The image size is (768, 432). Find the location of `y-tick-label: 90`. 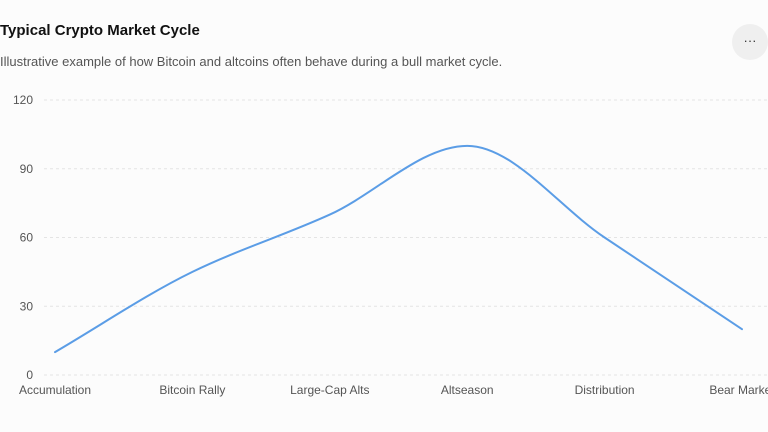

y-tick-label: 90 is located at coordinates (27, 169).